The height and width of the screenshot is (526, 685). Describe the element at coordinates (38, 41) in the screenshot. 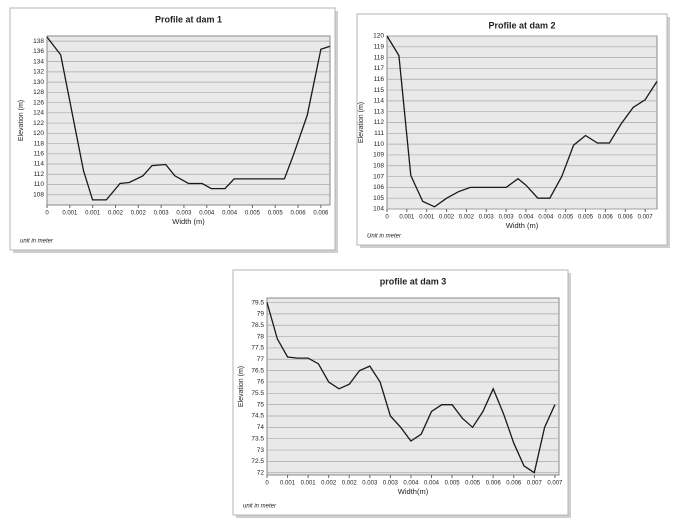

I see `y-tick-label: 138` at that location.